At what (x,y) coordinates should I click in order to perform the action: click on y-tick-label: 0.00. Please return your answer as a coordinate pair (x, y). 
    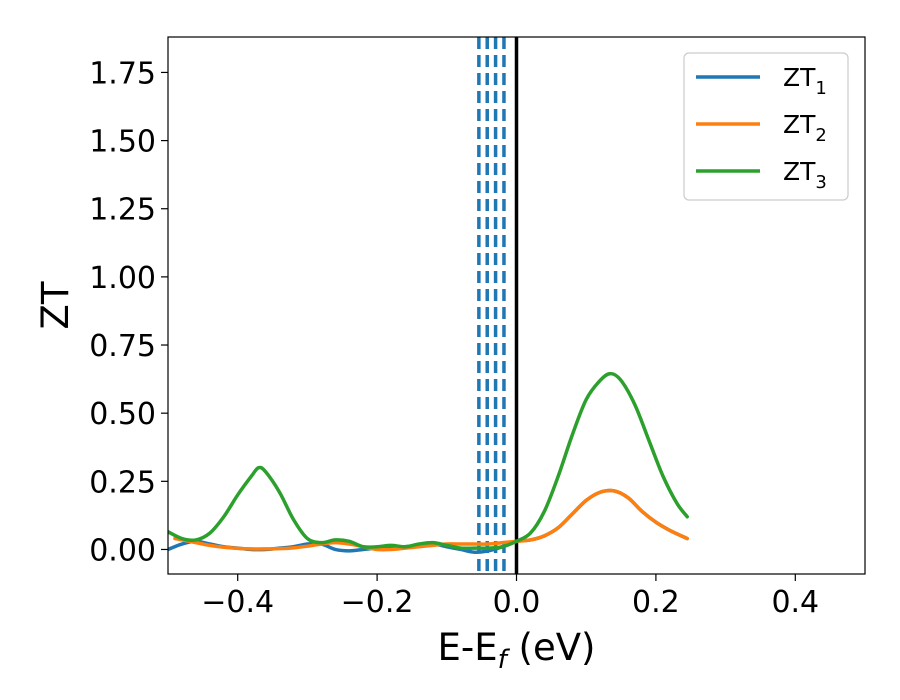
    Looking at the image, I should click on (122, 550).